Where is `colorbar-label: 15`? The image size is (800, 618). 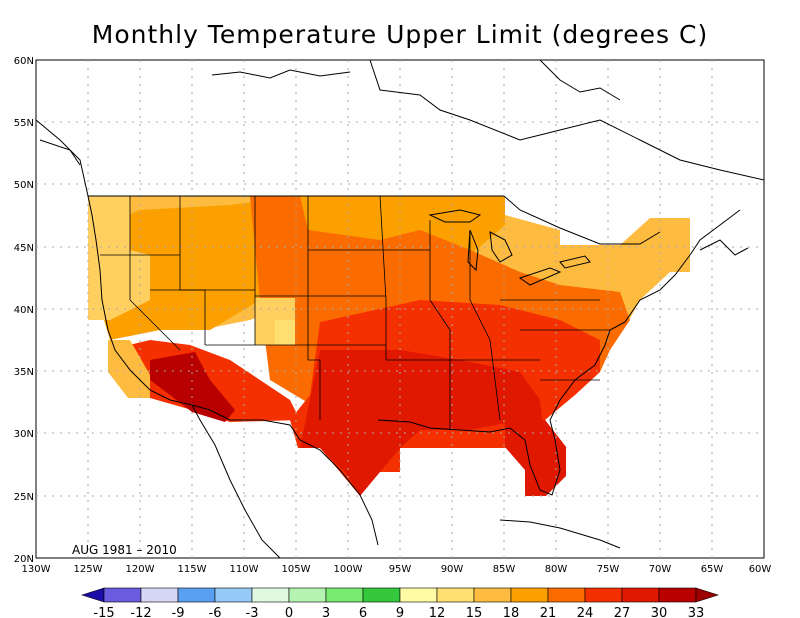 colorbar-label: 15 is located at coordinates (474, 612).